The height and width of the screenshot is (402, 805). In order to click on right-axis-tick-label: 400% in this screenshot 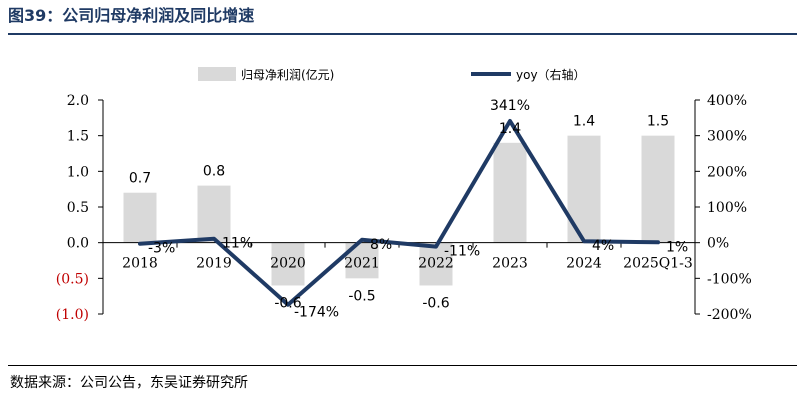, I will do `click(727, 101)`.